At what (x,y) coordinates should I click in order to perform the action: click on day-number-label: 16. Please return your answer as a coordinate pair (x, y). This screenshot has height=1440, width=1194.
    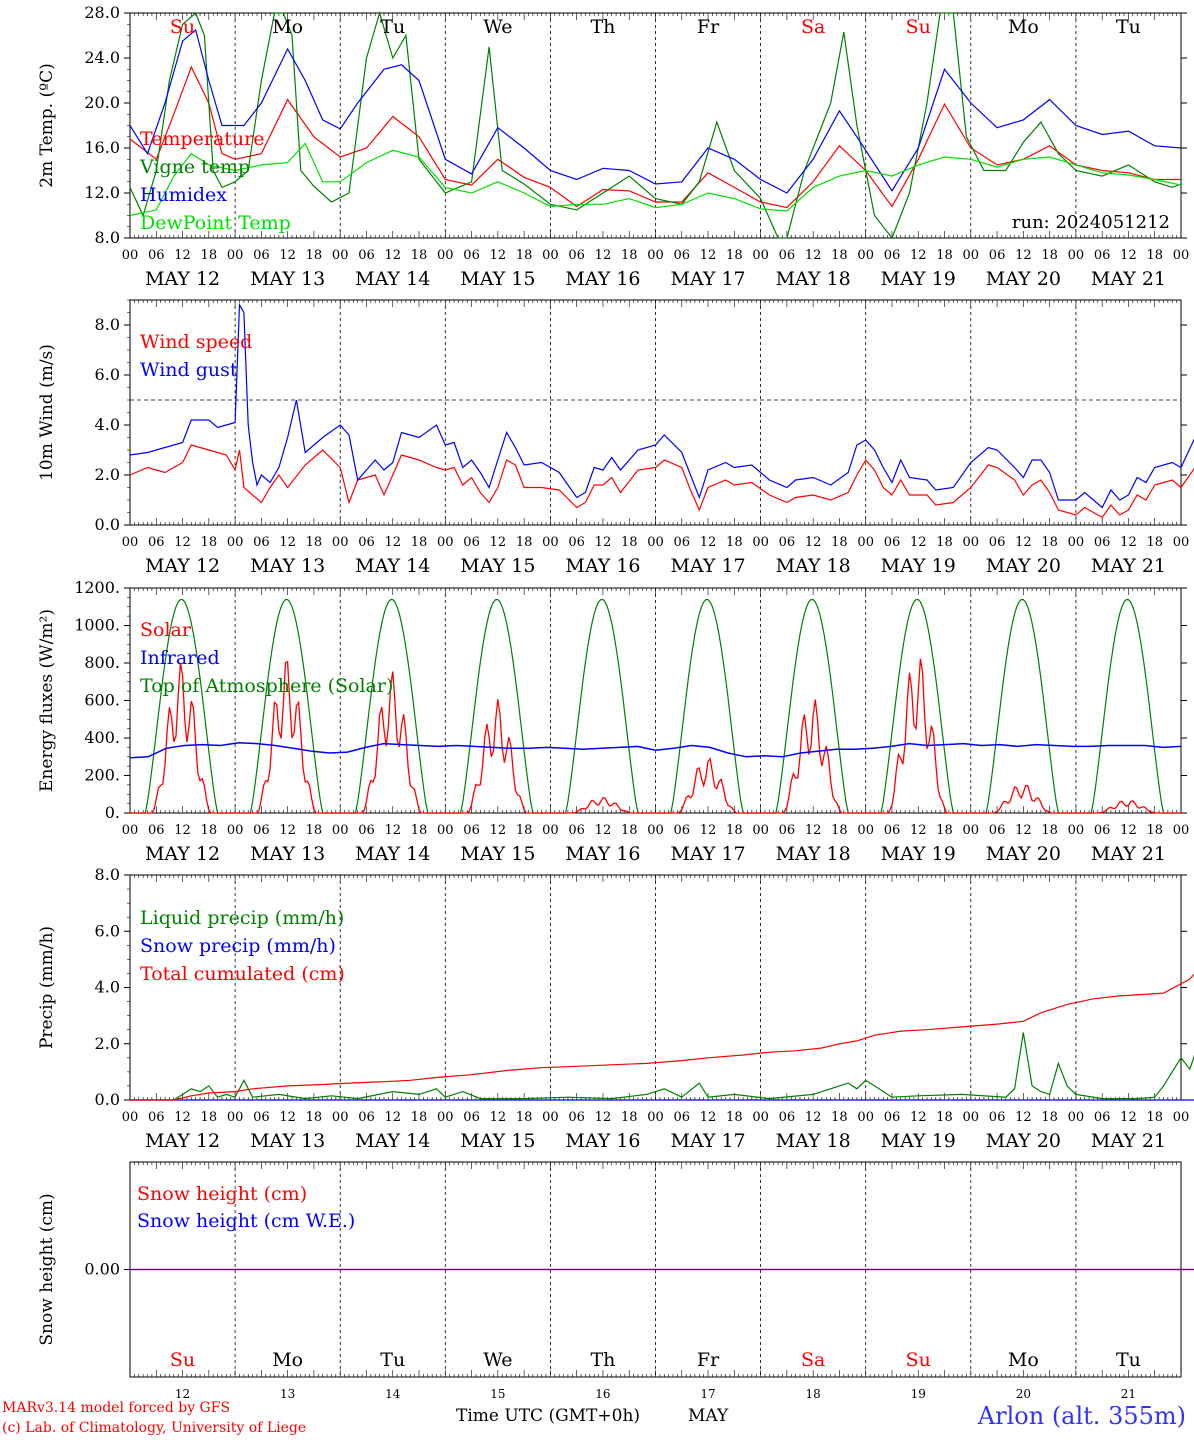
    Looking at the image, I should click on (602, 1394).